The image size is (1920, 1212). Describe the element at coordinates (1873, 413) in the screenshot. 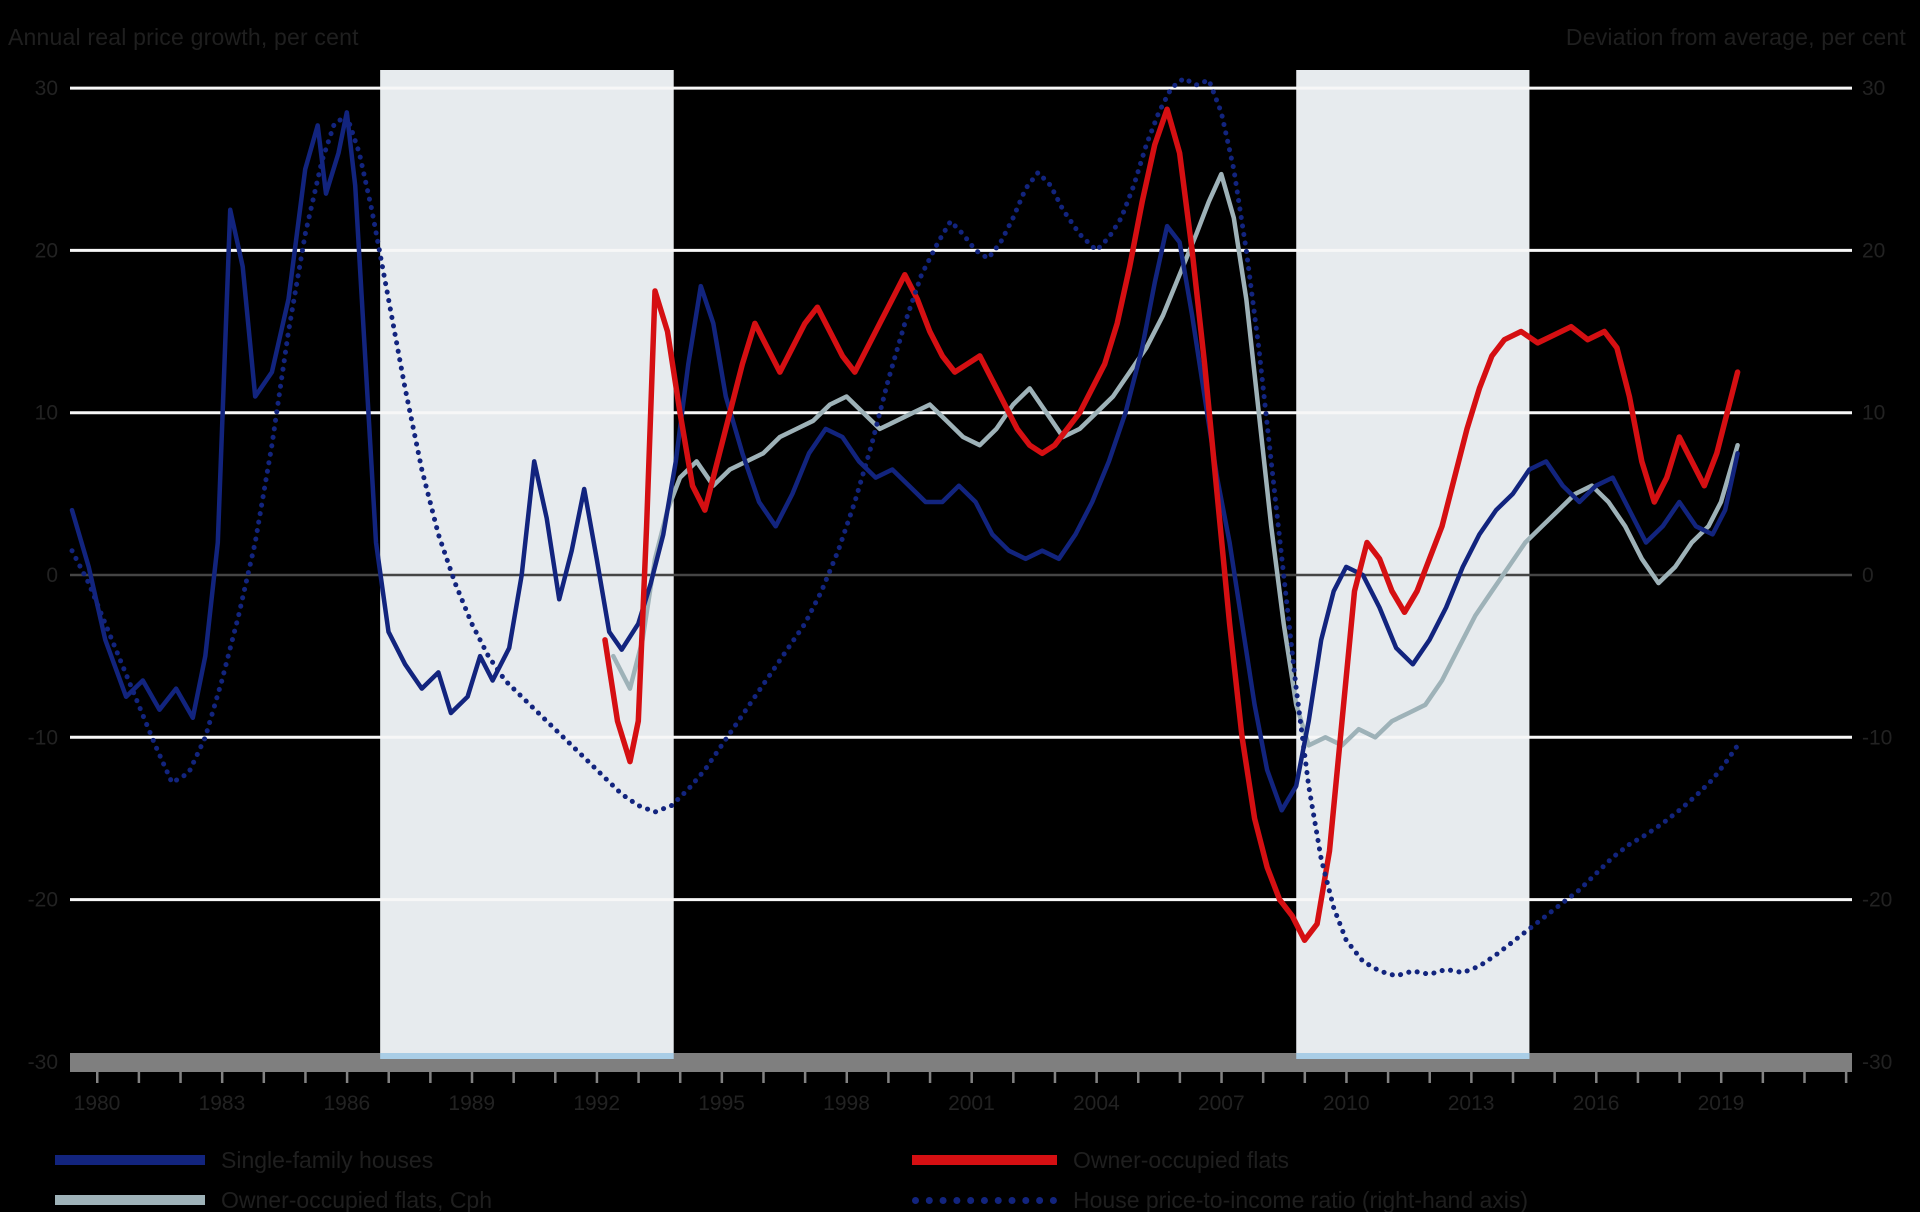

I see `y-tick-label-right: 10` at that location.